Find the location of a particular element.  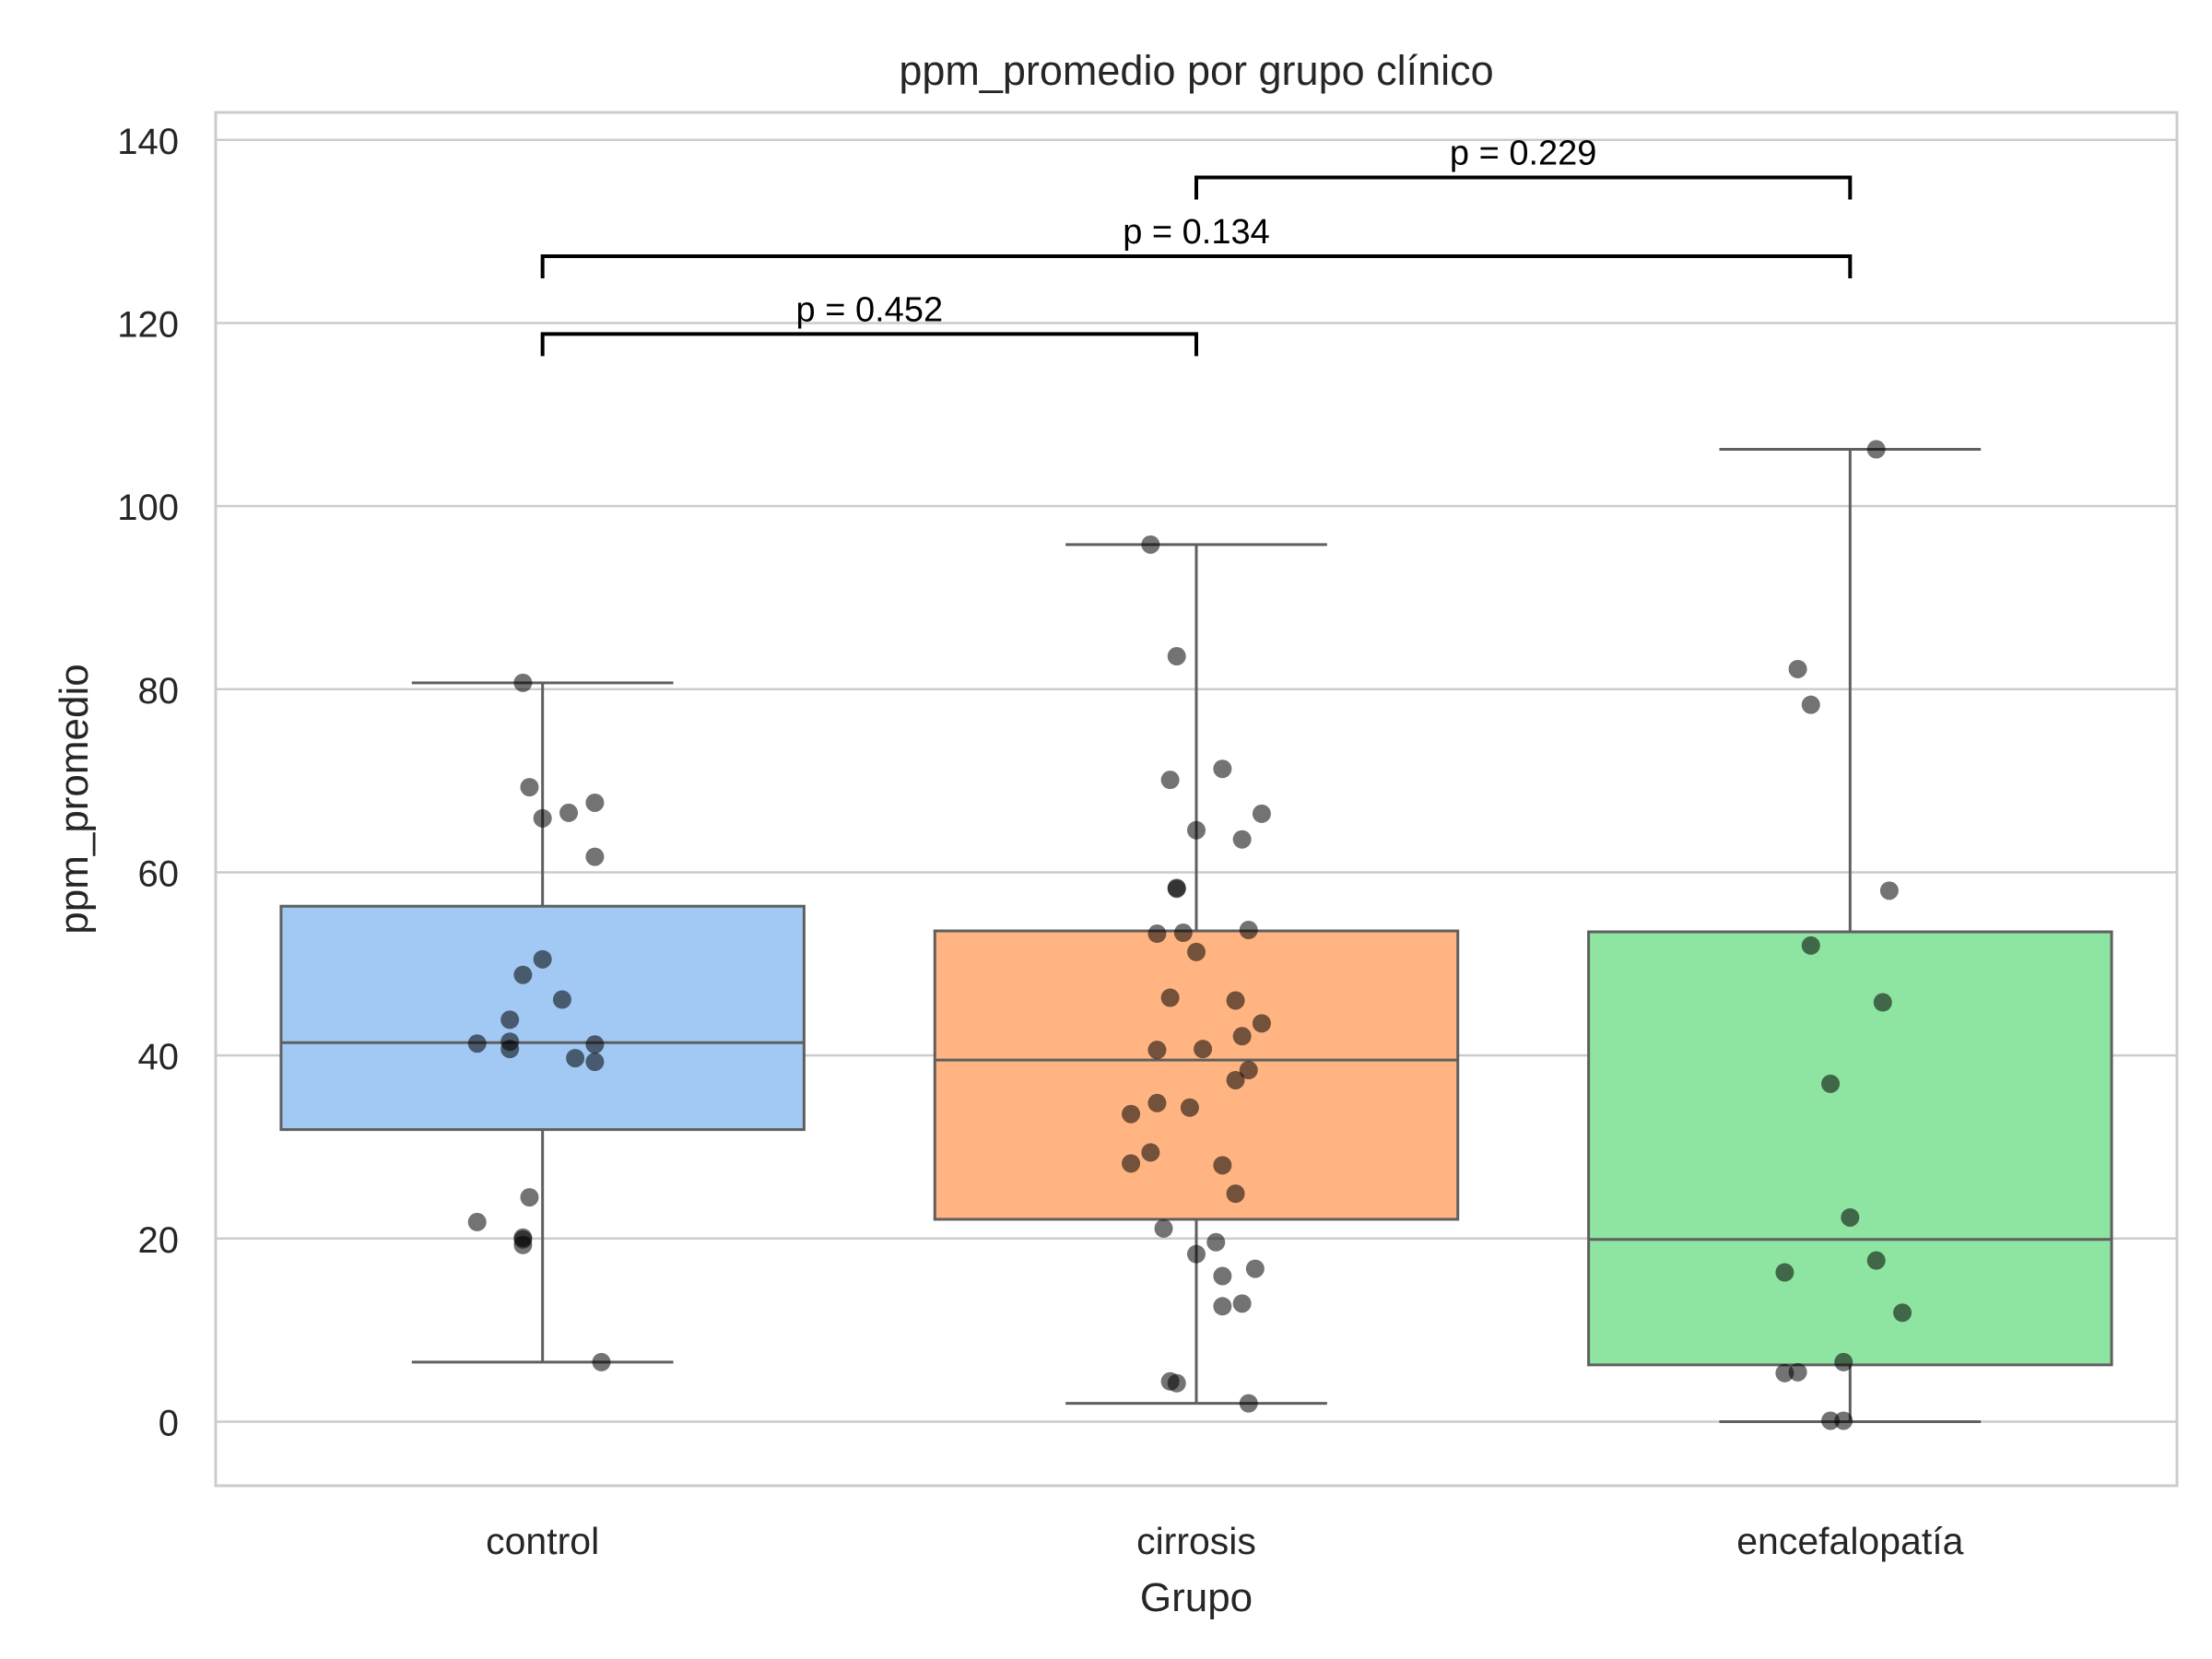

box-cirrosis is located at coordinates (1196, 1075).